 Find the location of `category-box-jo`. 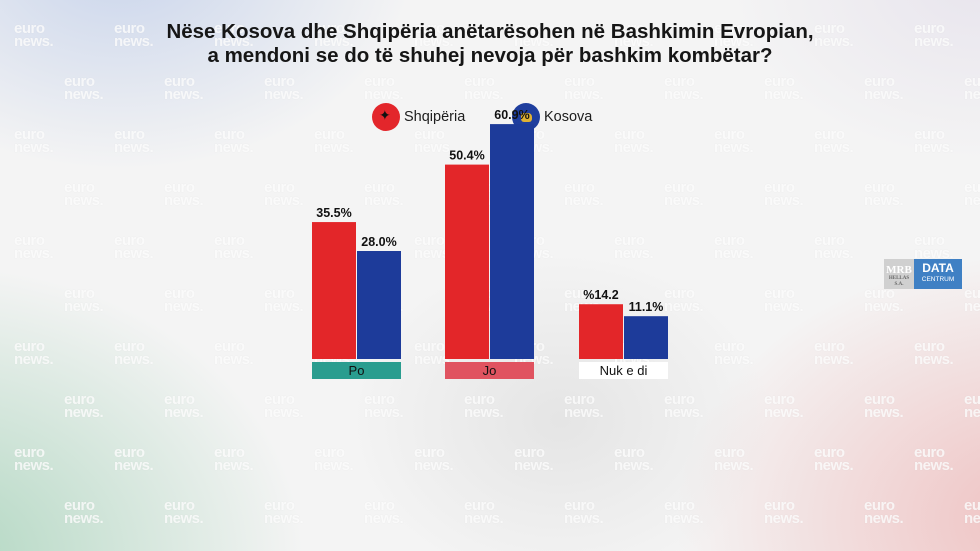

category-box-jo is located at coordinates (489, 370).